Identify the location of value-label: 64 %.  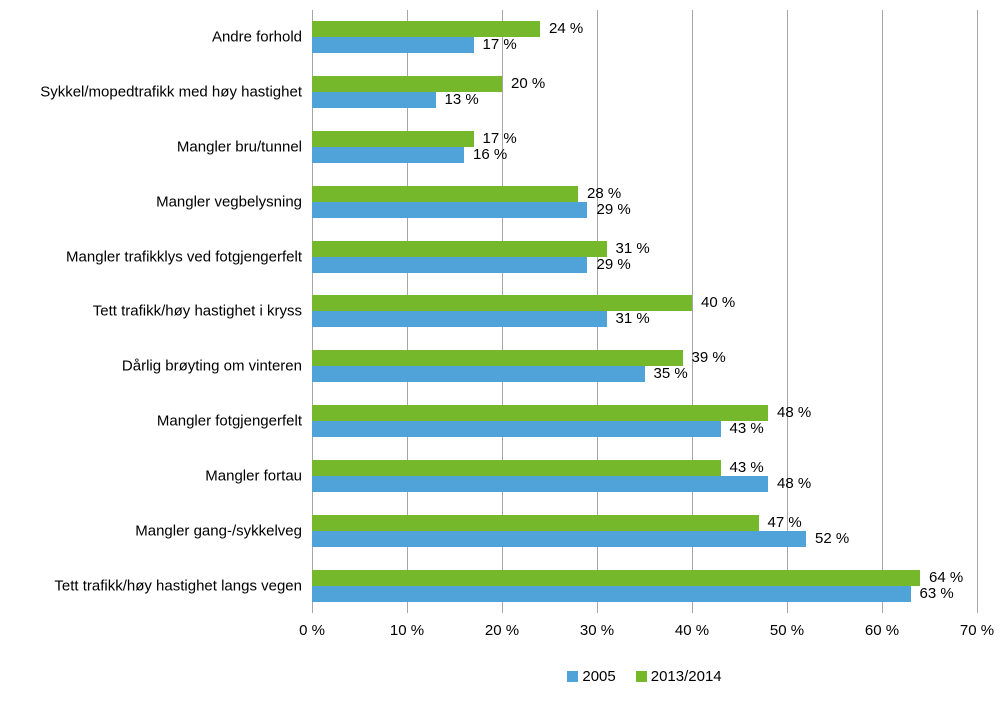
(946, 577).